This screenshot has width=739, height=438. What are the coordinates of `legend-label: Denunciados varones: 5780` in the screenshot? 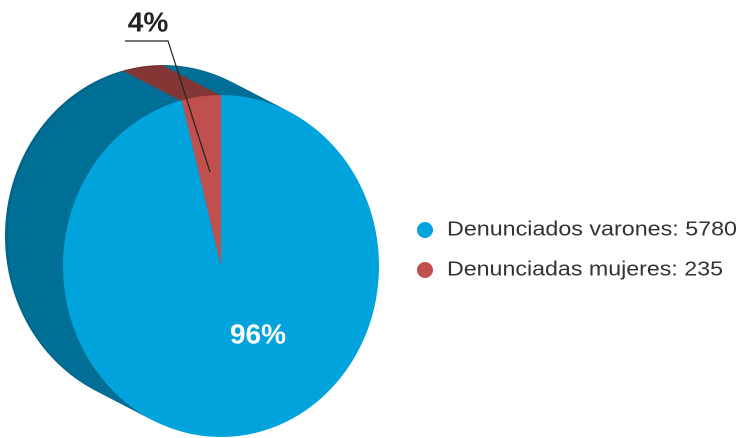 It's located at (592, 229).